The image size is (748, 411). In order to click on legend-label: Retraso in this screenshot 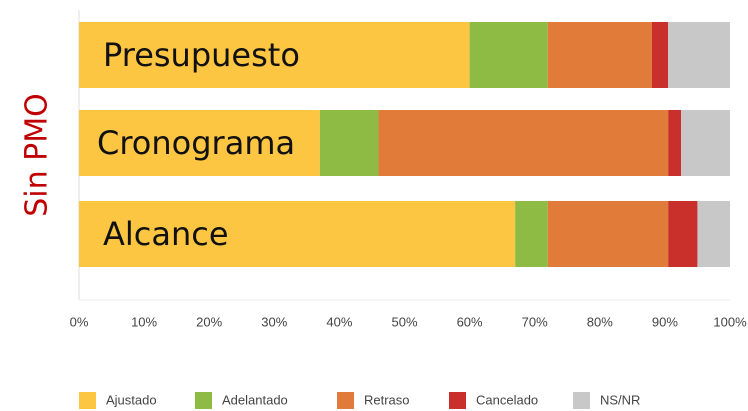, I will do `click(387, 399)`.